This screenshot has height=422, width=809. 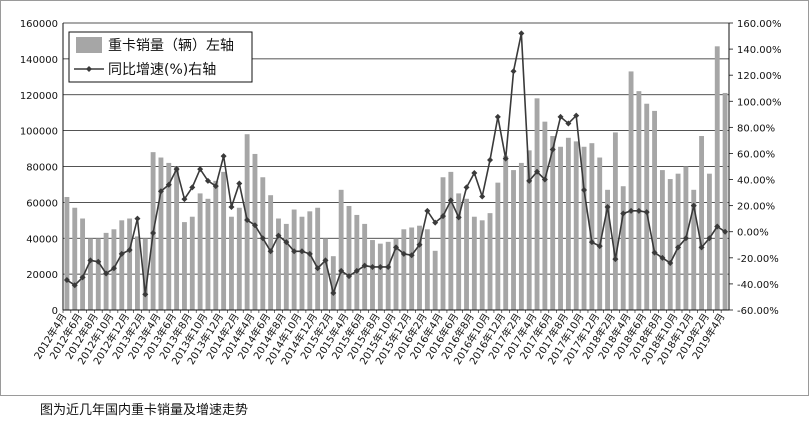 What do you see at coordinates (758, 259) in the screenshot?
I see `right-tick-label: -20.00%` at bounding box center [758, 259].